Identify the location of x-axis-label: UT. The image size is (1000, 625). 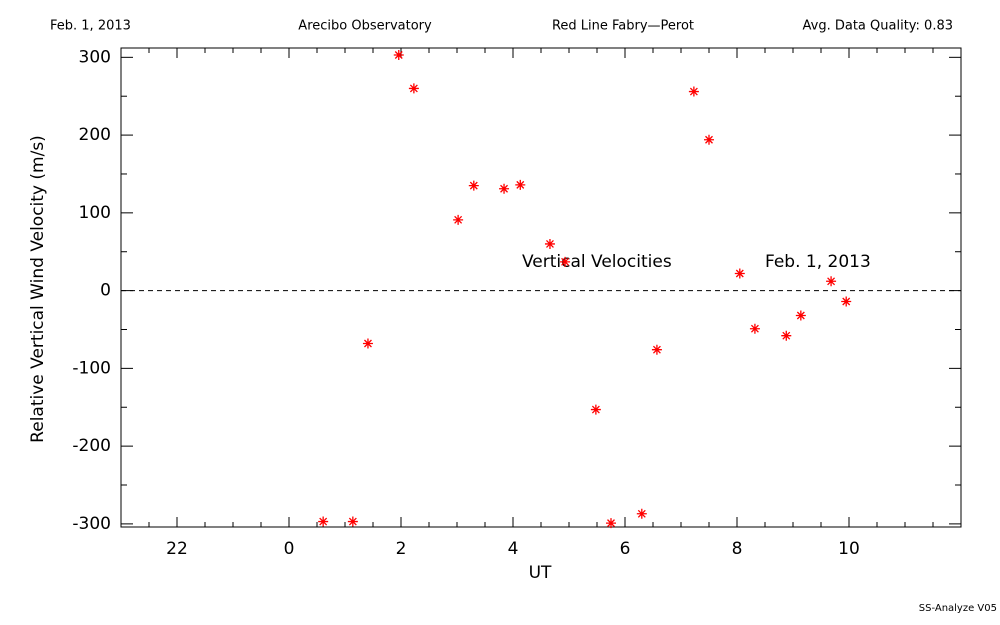
(540, 573).